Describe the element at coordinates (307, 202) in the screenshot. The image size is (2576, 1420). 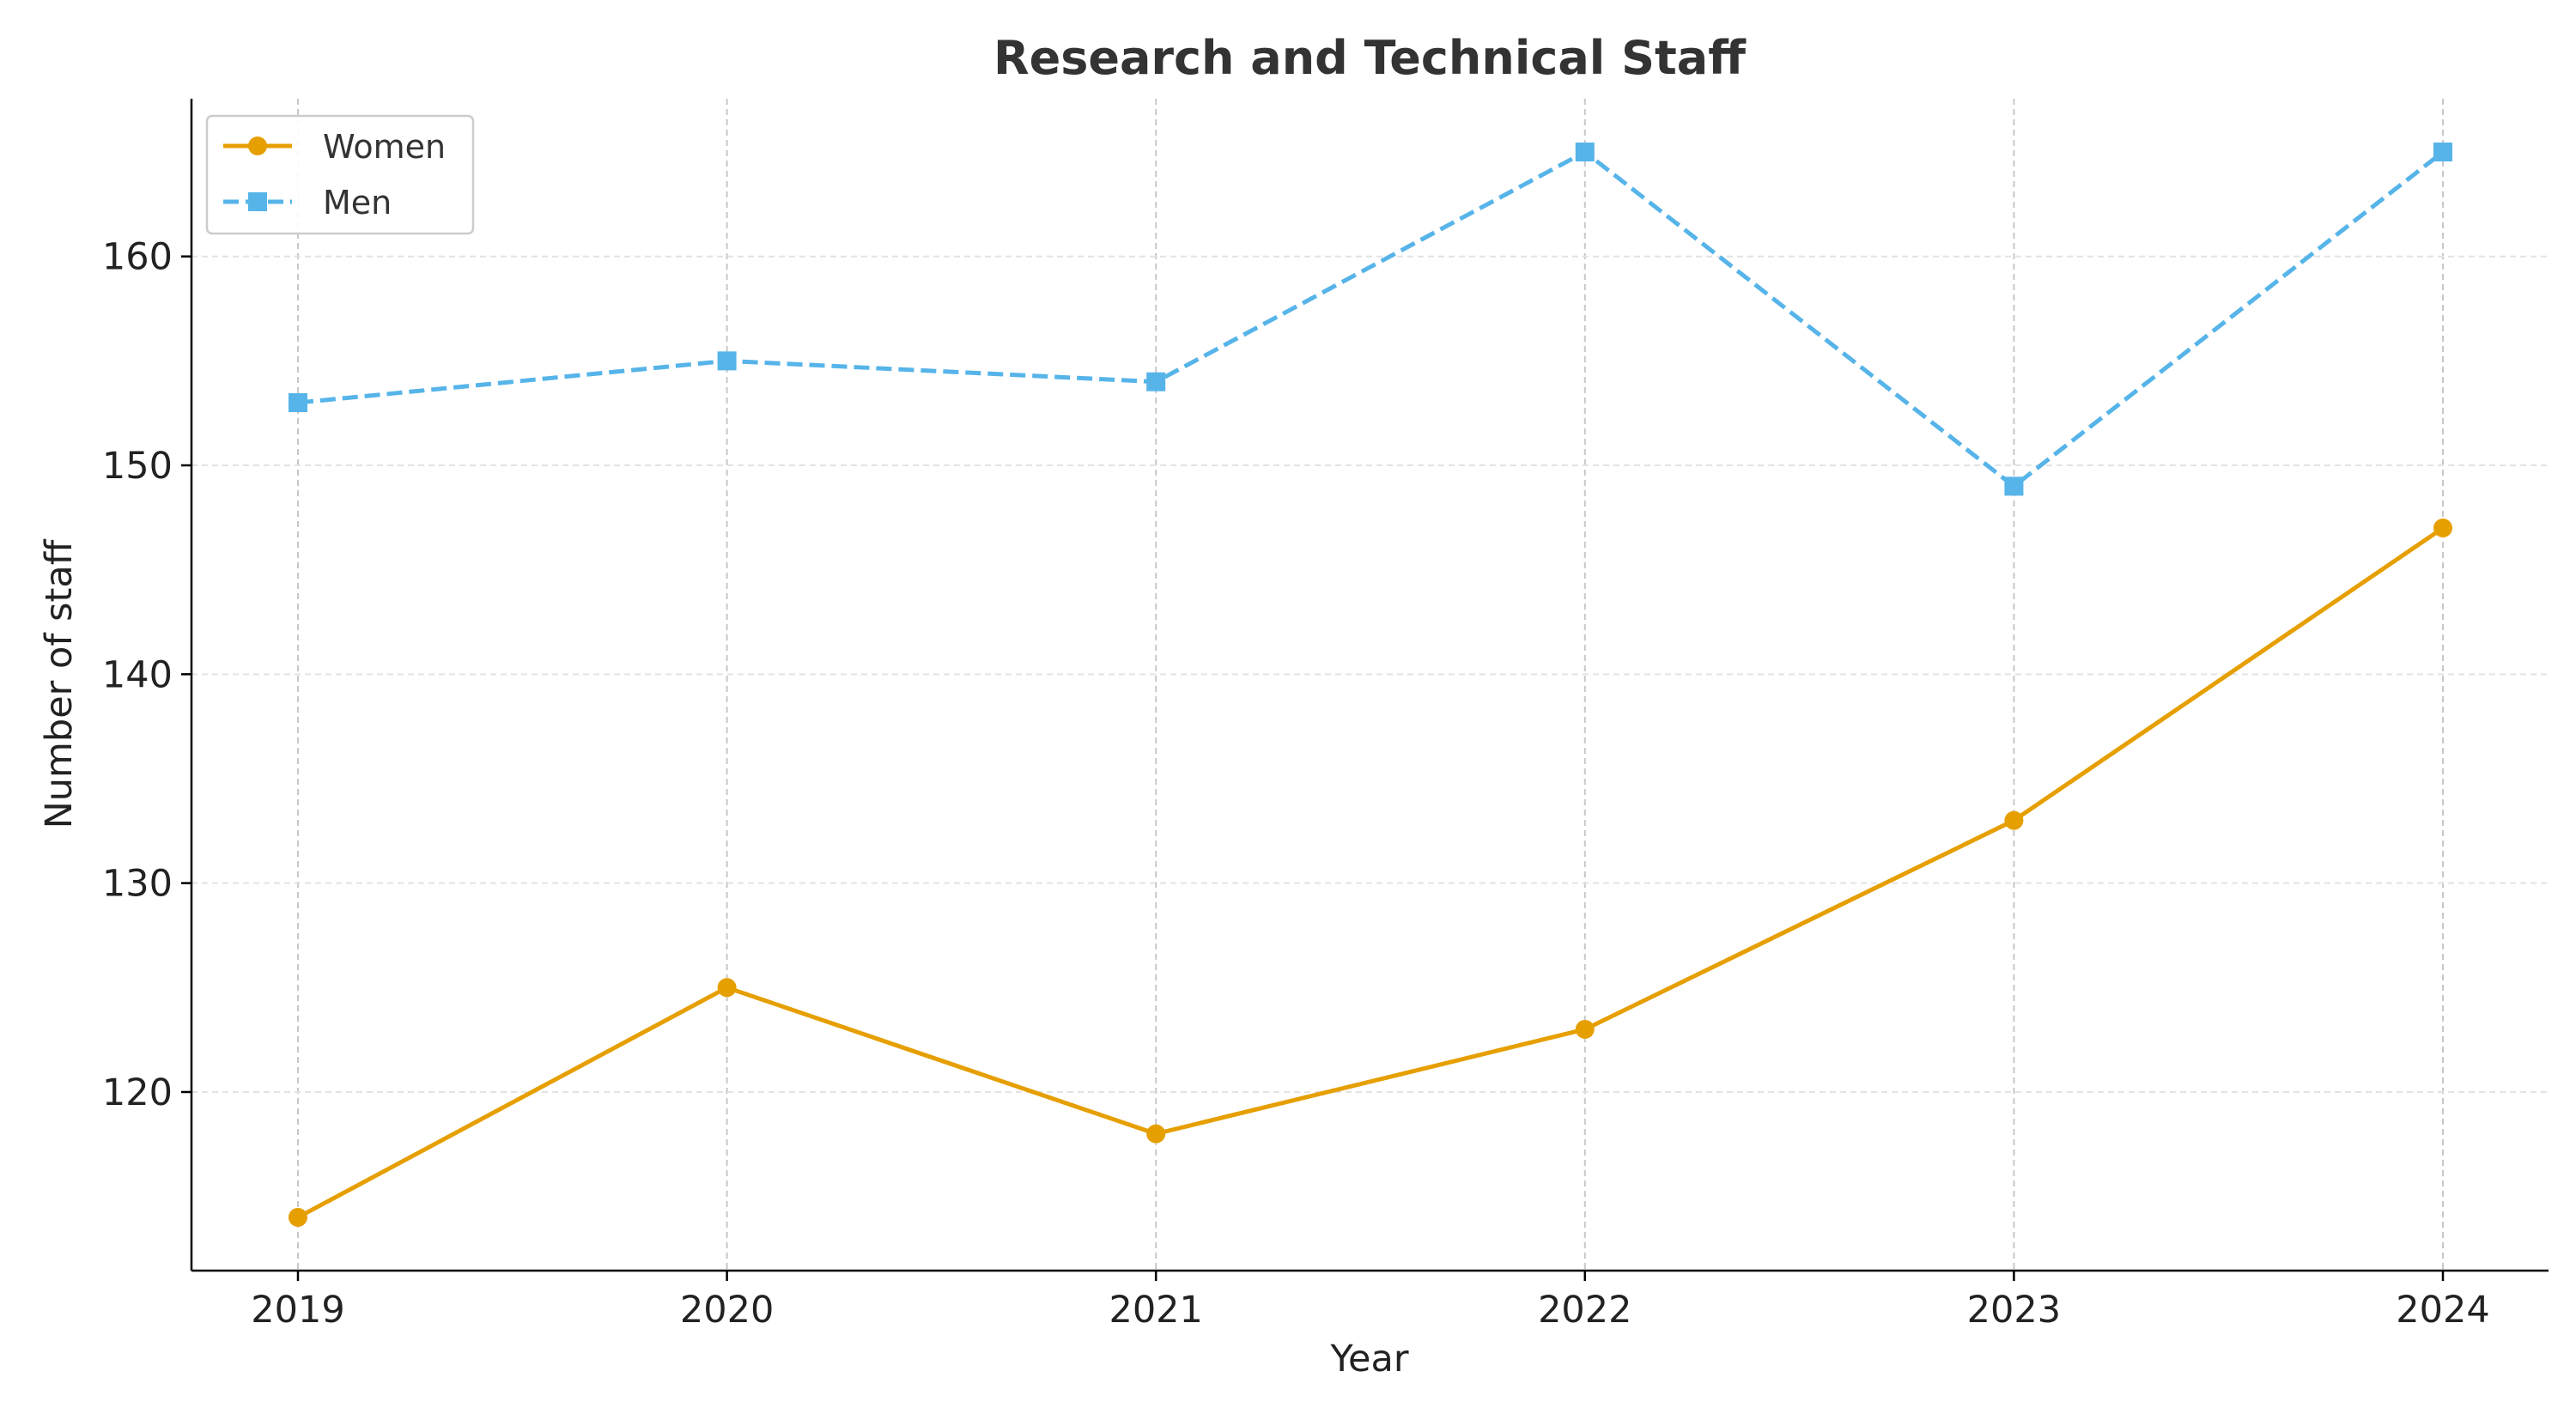
I see `legend-item-men: Men` at that location.